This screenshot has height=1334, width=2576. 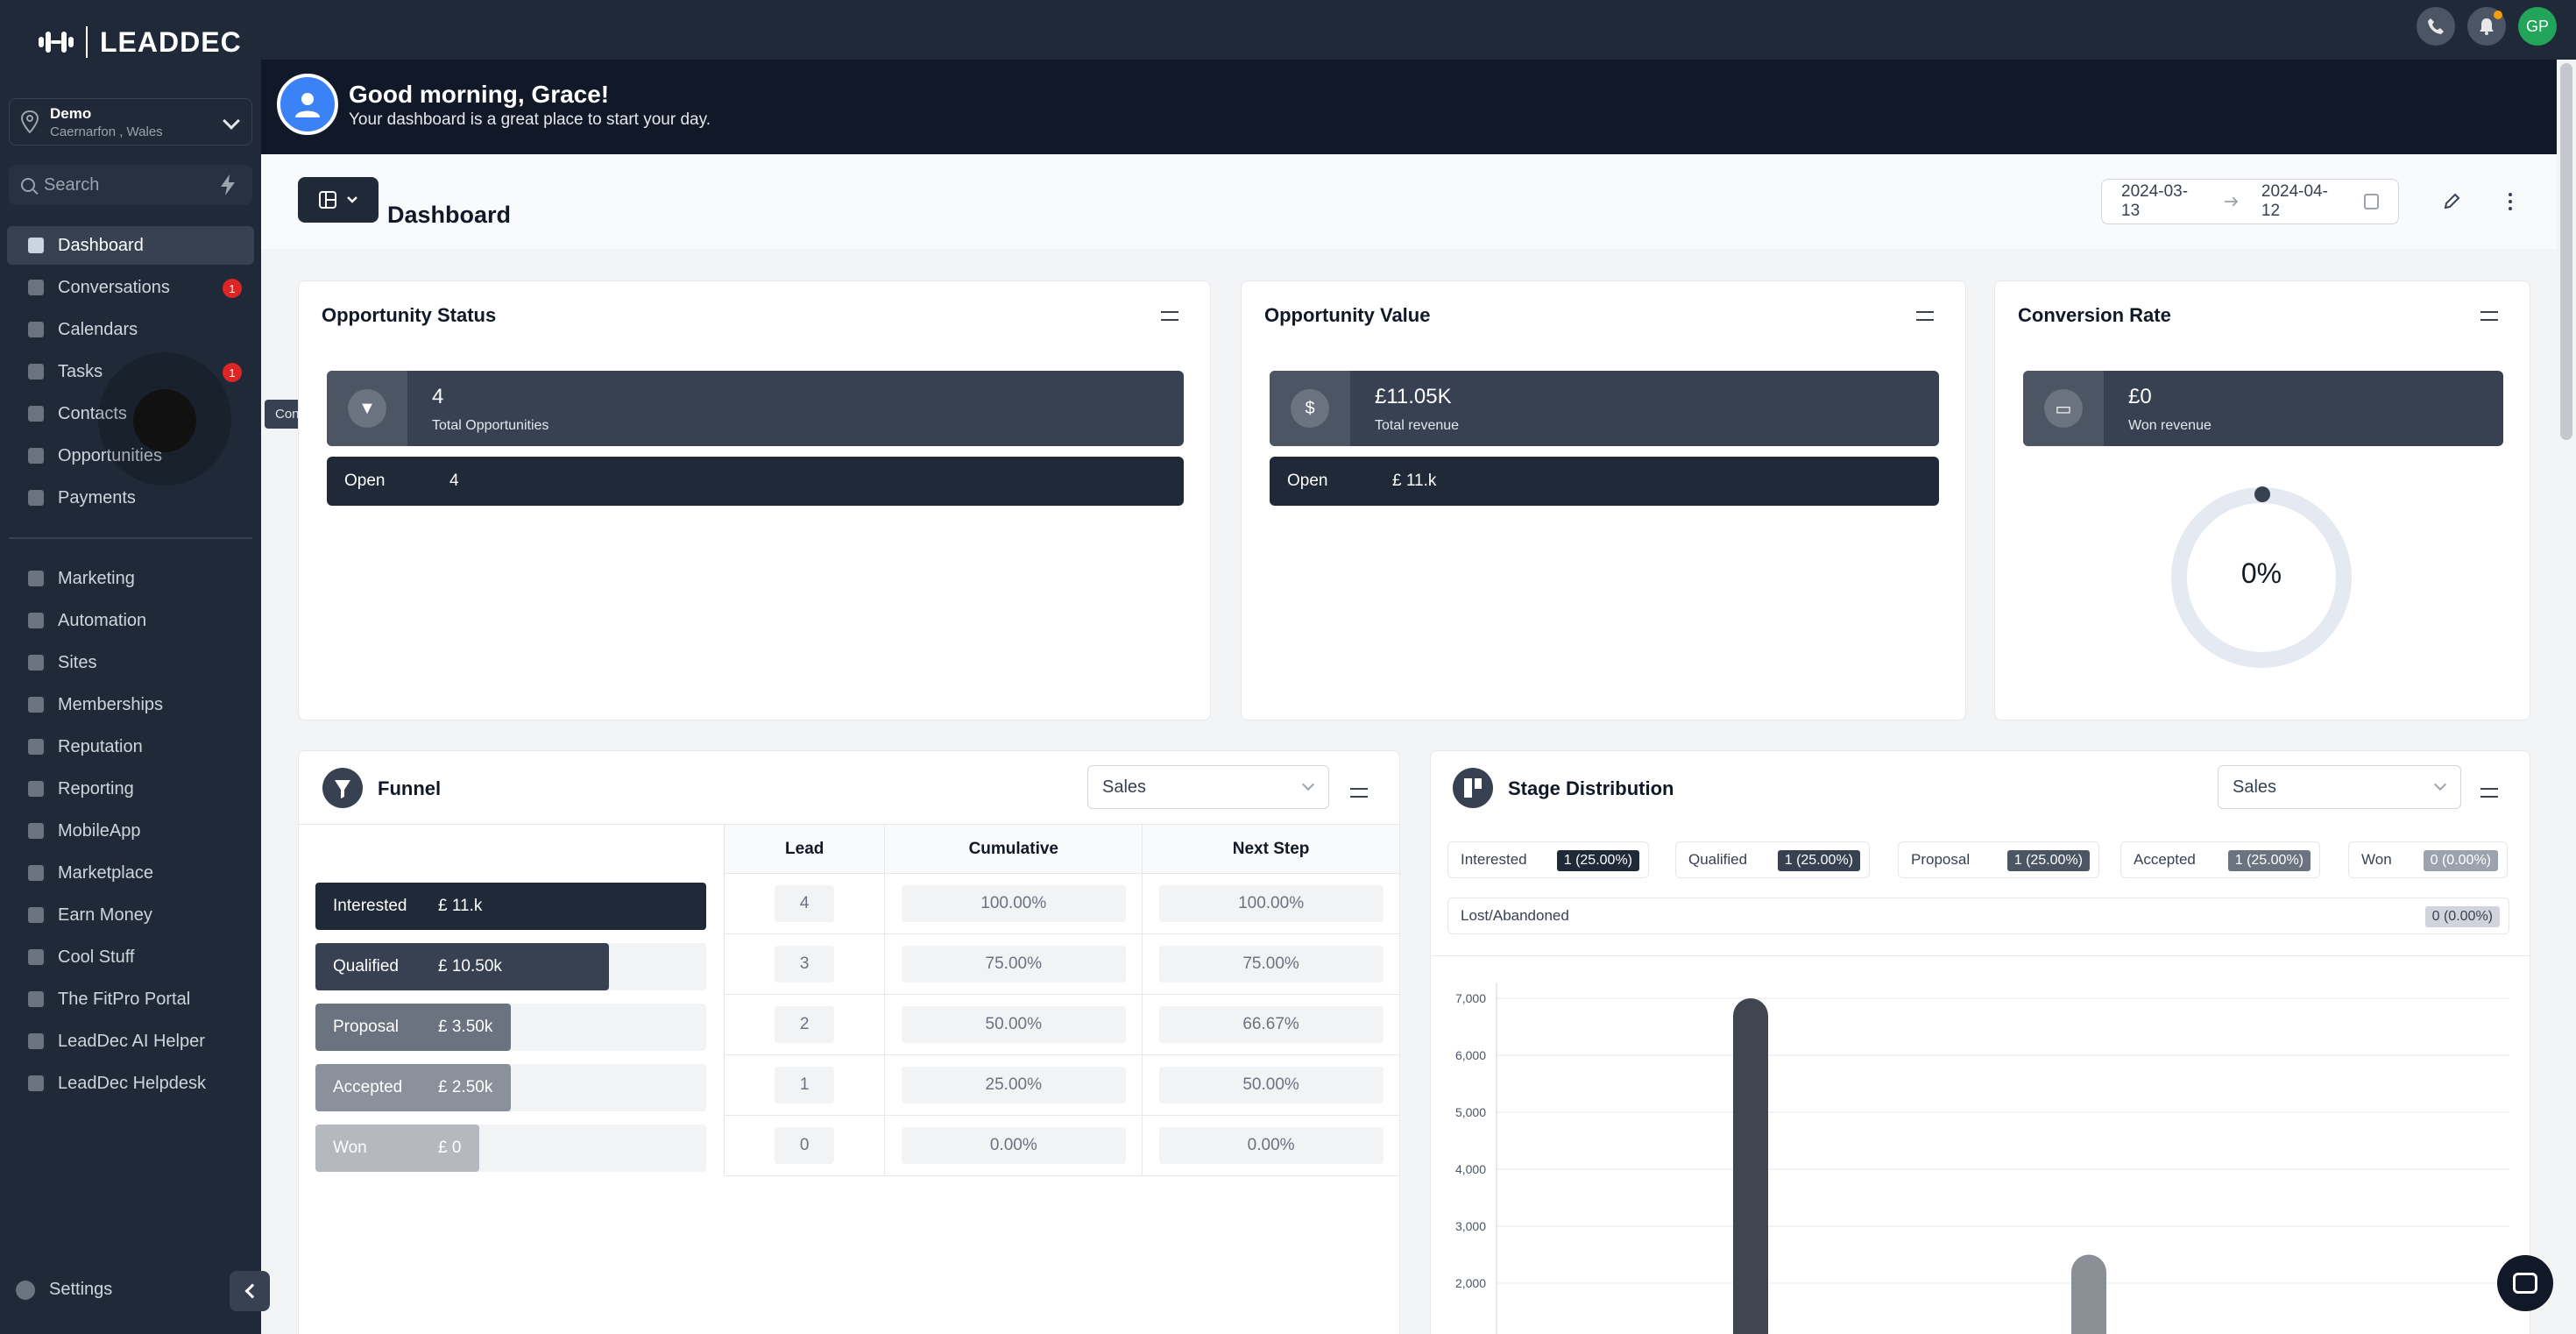 What do you see at coordinates (409, 315) in the screenshot?
I see `card-title: Opportunity Status` at bounding box center [409, 315].